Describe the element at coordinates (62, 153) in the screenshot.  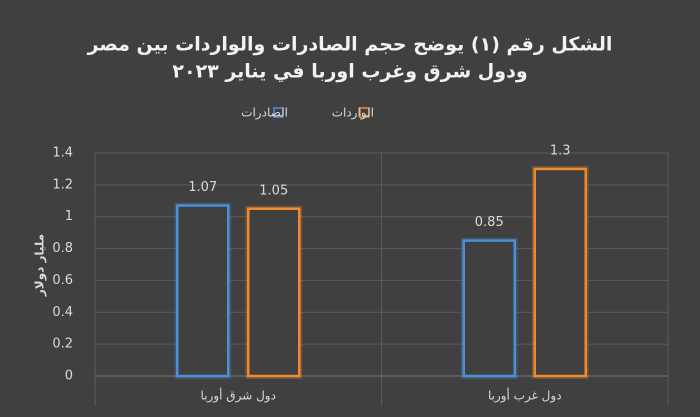
I see `y-tick-label: 1.4` at that location.